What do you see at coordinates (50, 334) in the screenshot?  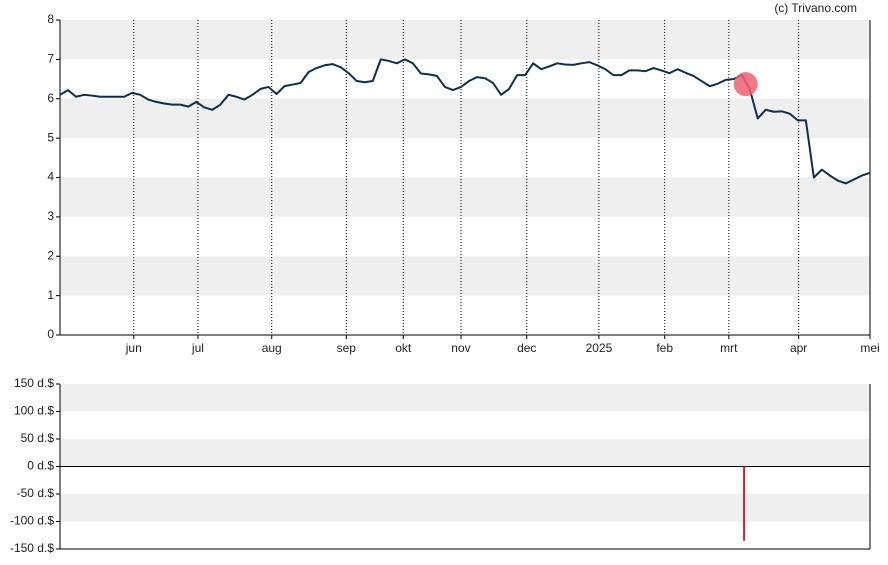 I see `y-tick-label: 0` at bounding box center [50, 334].